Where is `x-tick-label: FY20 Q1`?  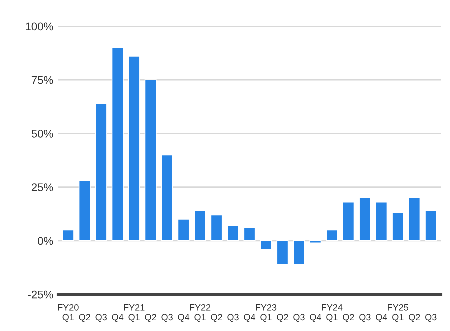
x-tick-label: FY20 Q1 is located at coordinates (68, 313).